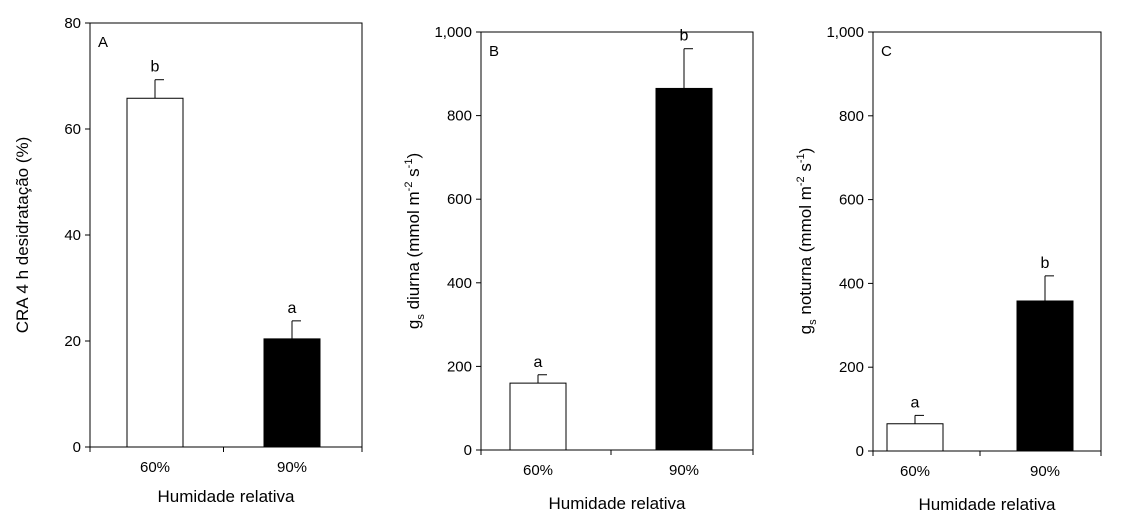 This screenshot has width=1126, height=515. What do you see at coordinates (886, 51) in the screenshot?
I see `panel-letter: C` at bounding box center [886, 51].